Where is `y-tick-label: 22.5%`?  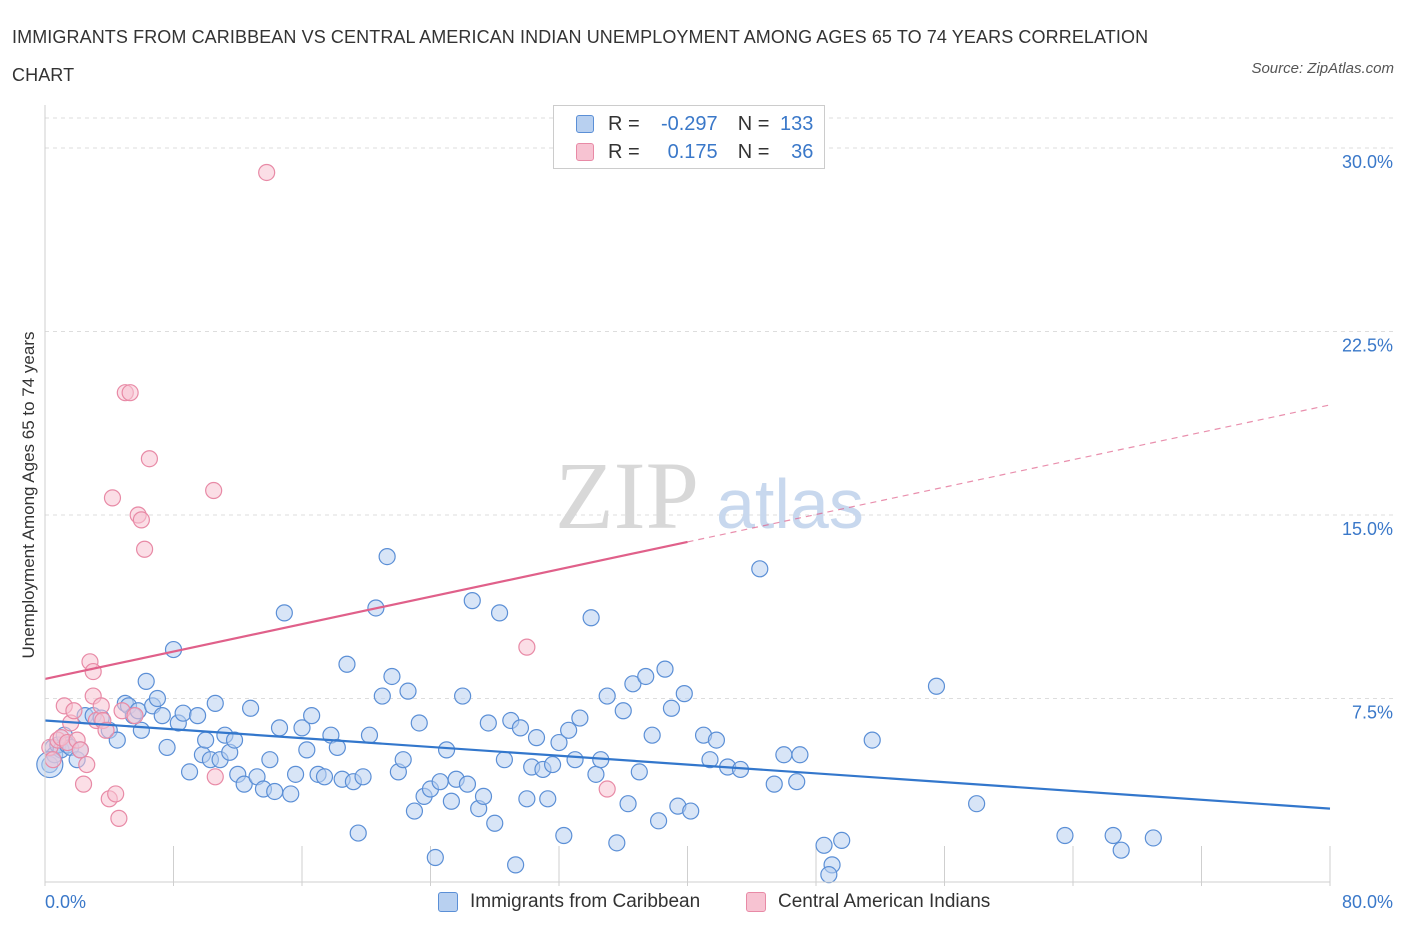
y-tick-label: 22.5% is located at coordinates (1367, 346).